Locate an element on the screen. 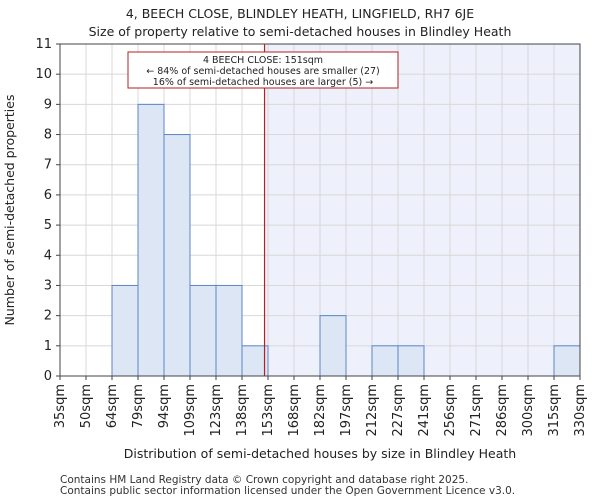 Image resolution: width=600 pixels, height=500 pixels. y-tick-label: 7 is located at coordinates (48, 165).